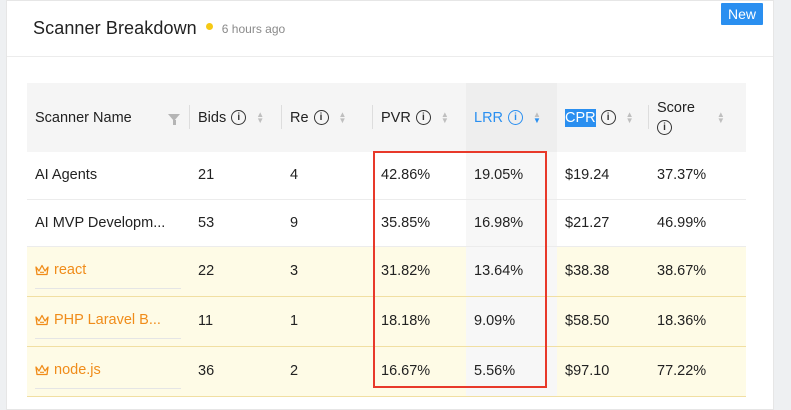 This screenshot has height=410, width=791. I want to click on score-cell: 37.37%, so click(697, 176).